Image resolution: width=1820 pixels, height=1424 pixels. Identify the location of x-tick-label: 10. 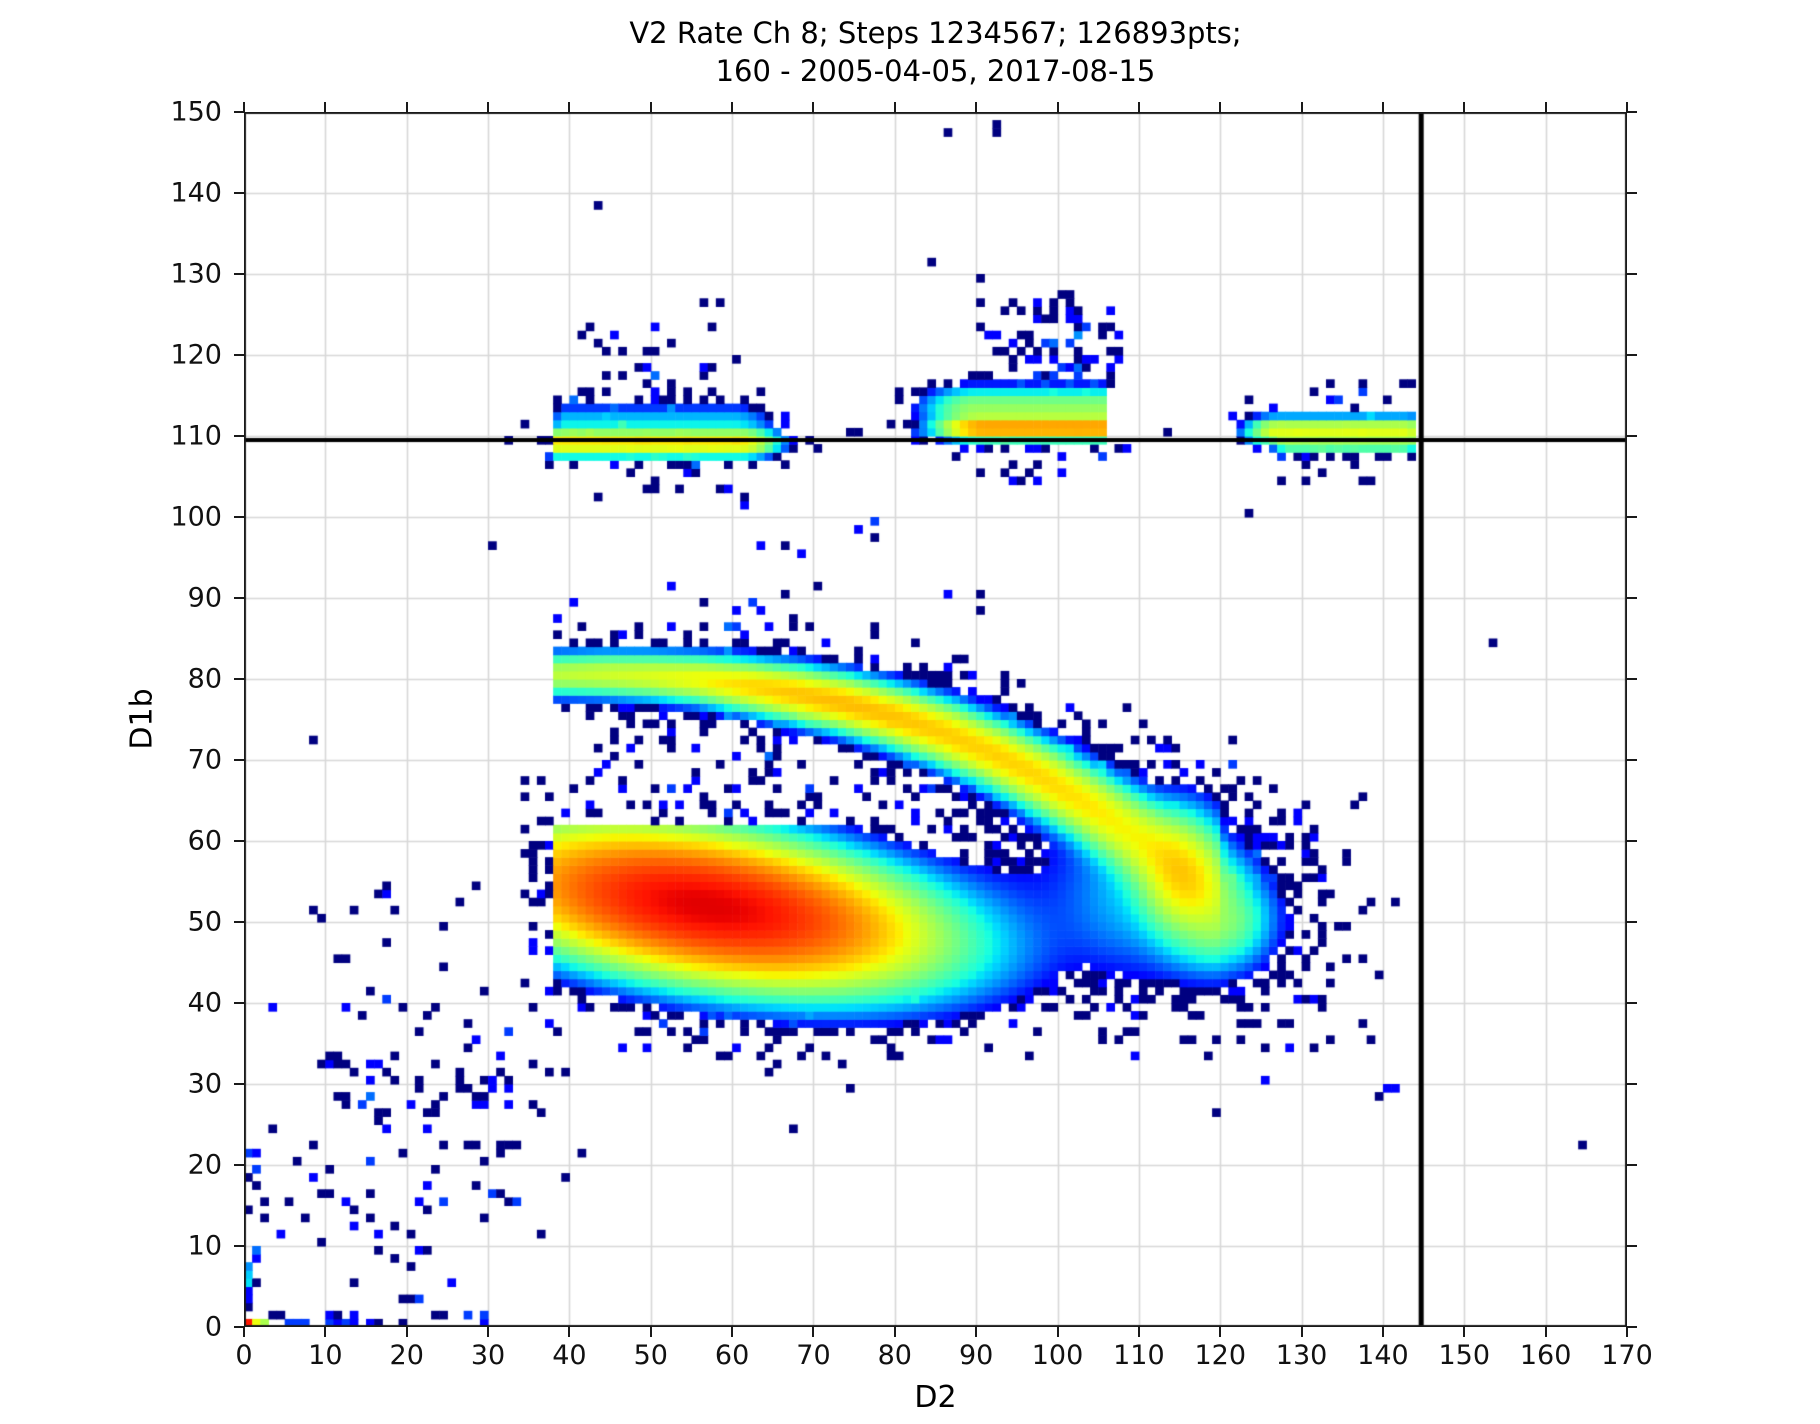
(325, 1355).